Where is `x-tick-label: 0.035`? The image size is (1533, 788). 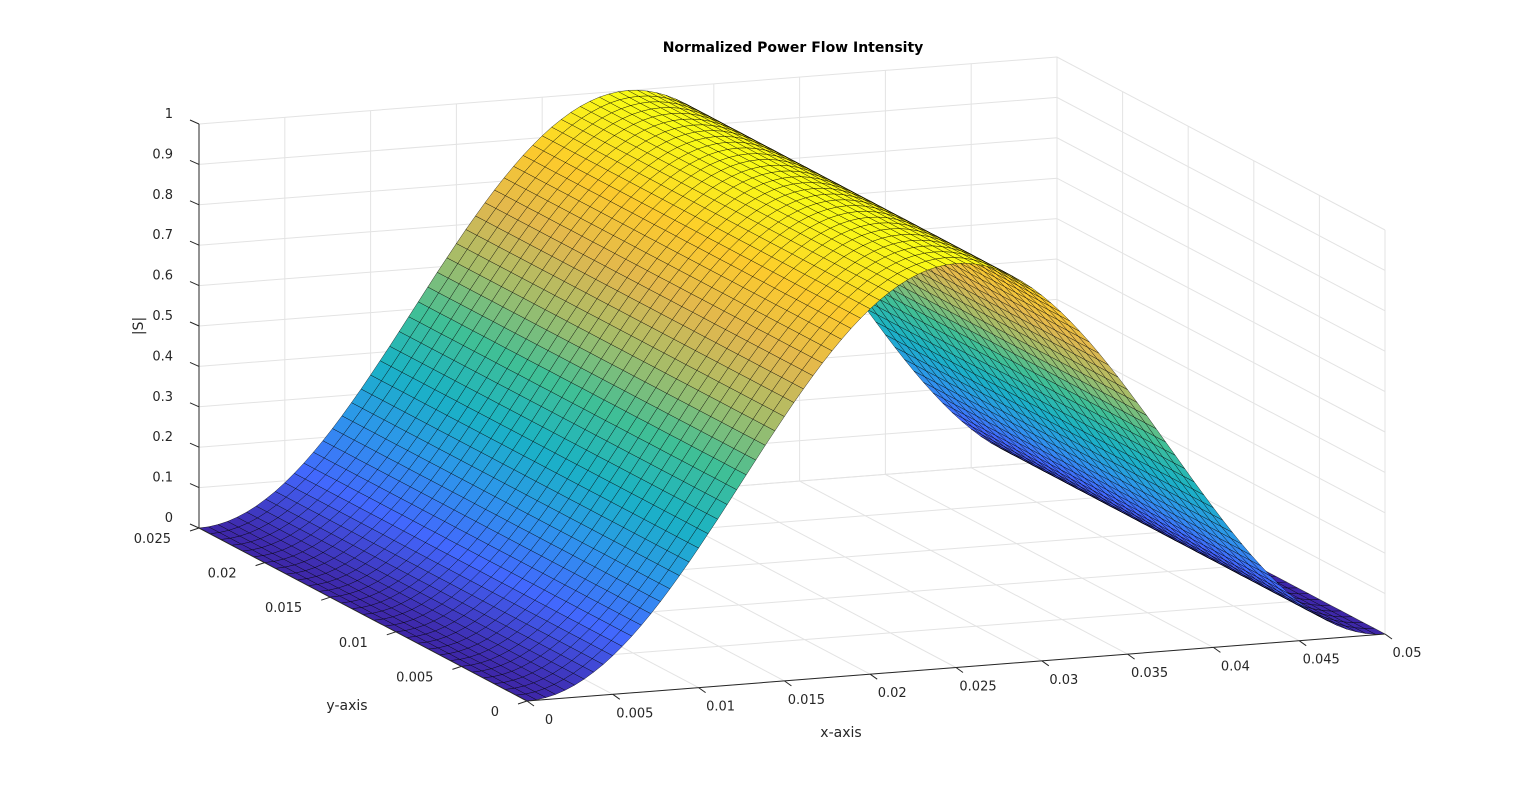
x-tick-label: 0.035 is located at coordinates (1149, 673).